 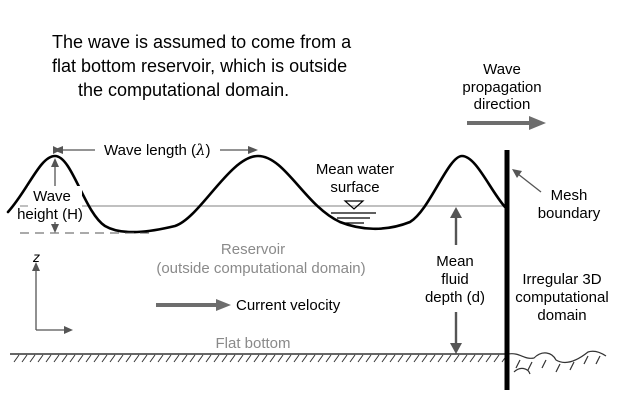 What do you see at coordinates (252, 343) in the screenshot?
I see `flat-bottom-label: Flat bottom` at bounding box center [252, 343].